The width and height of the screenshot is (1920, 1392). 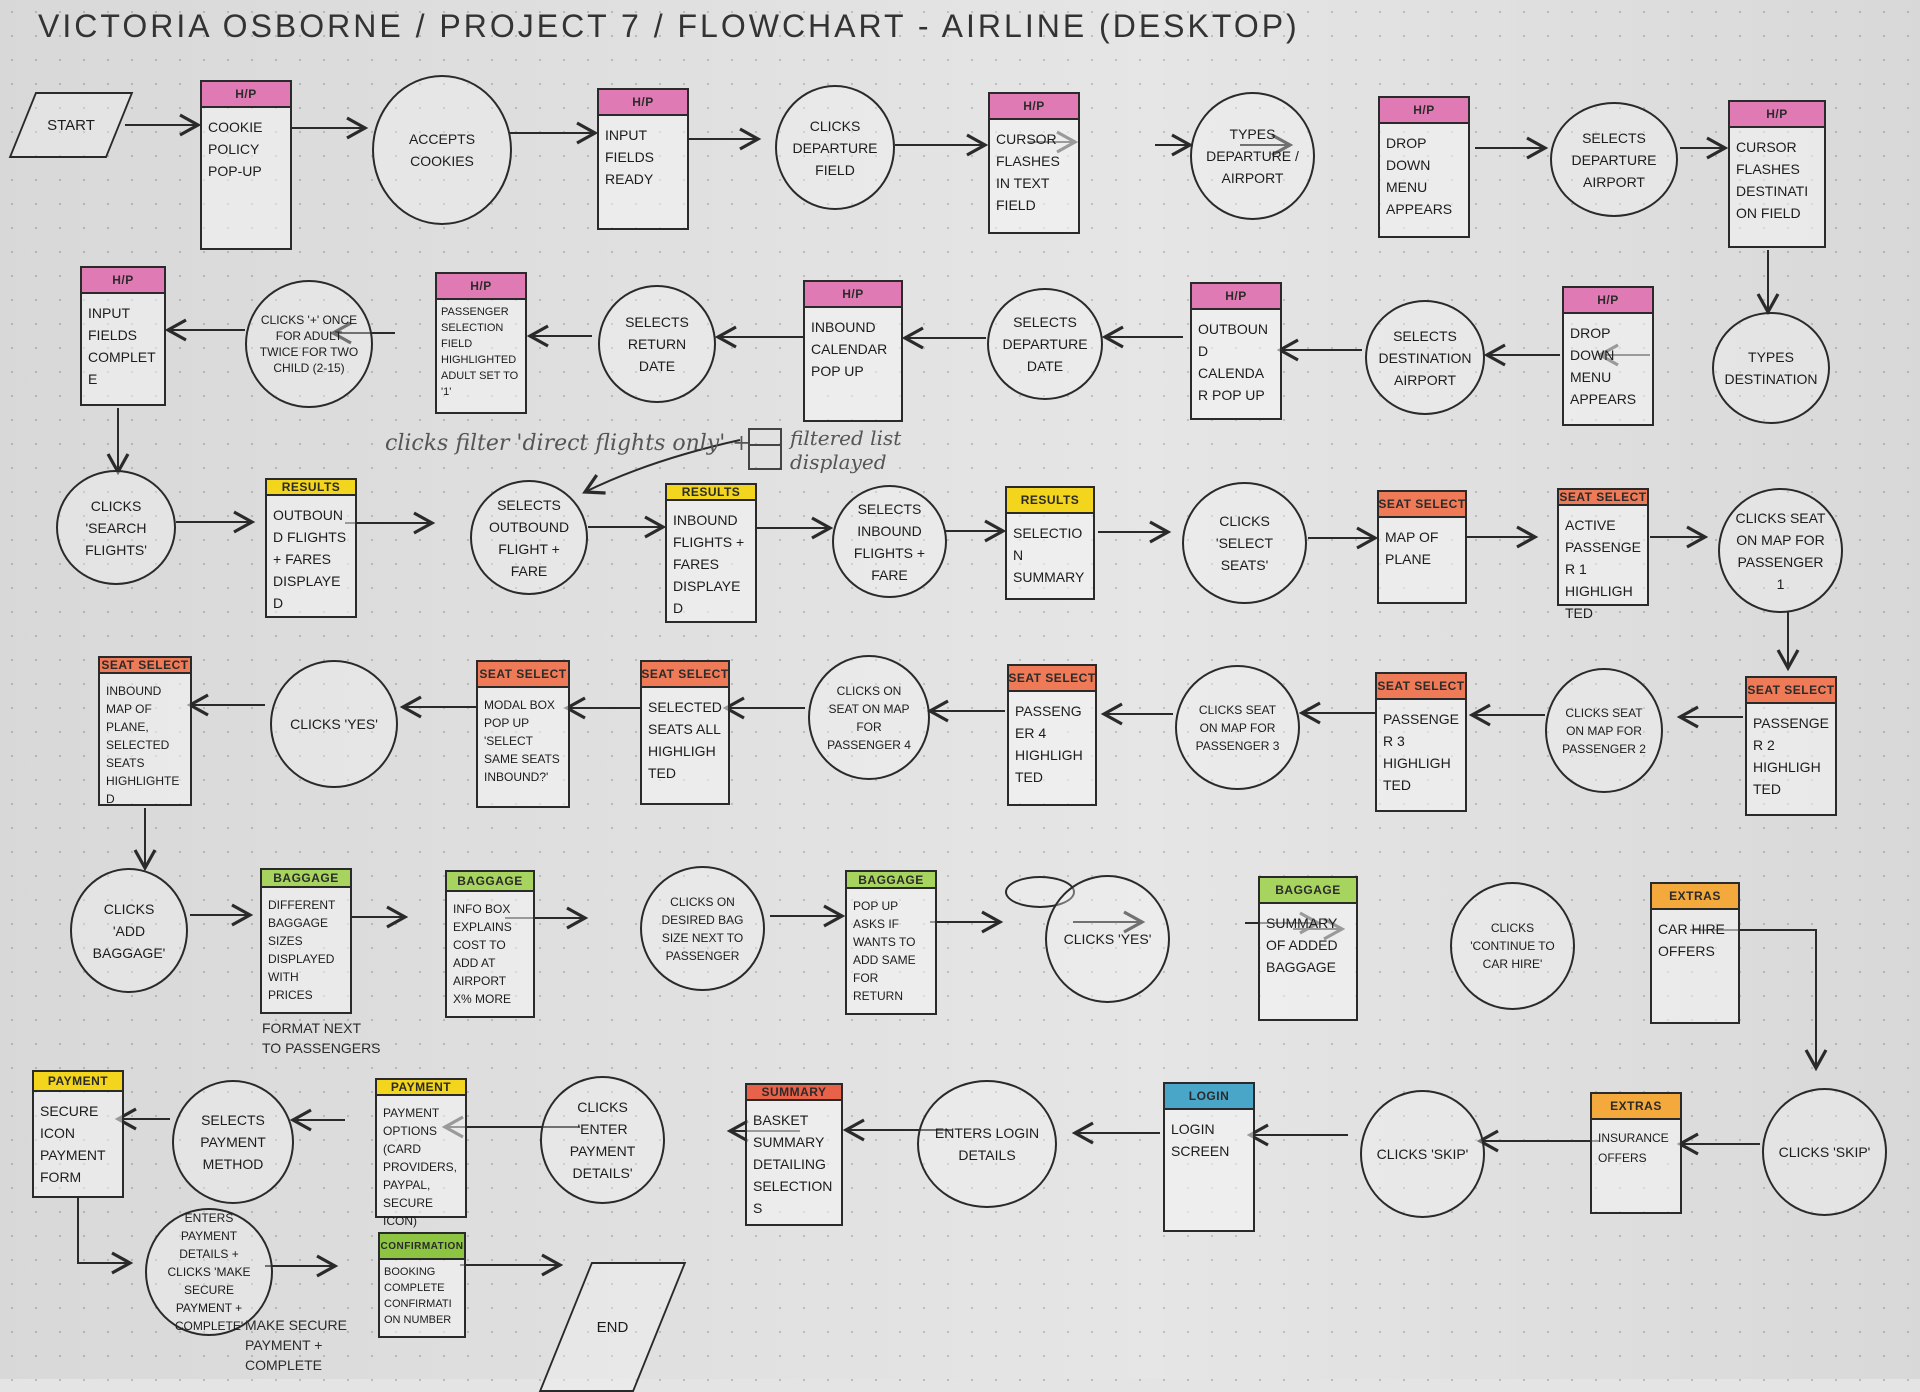 I want to click on action-text: Selects Outbound Flight + Fare, so click(x=529, y=537).